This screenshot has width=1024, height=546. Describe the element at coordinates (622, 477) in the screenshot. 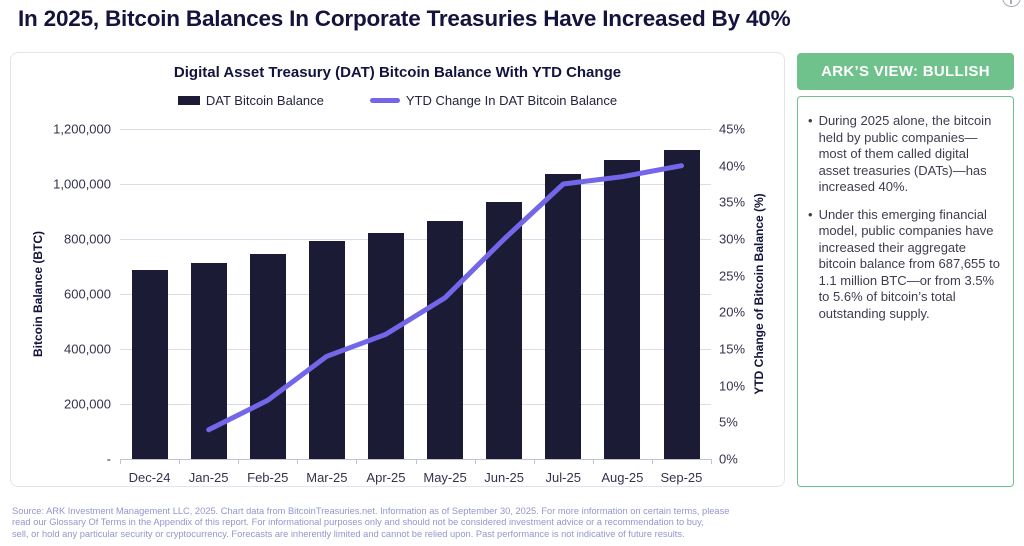

I see `x-axis-label-aug-25: Aug-25` at that location.